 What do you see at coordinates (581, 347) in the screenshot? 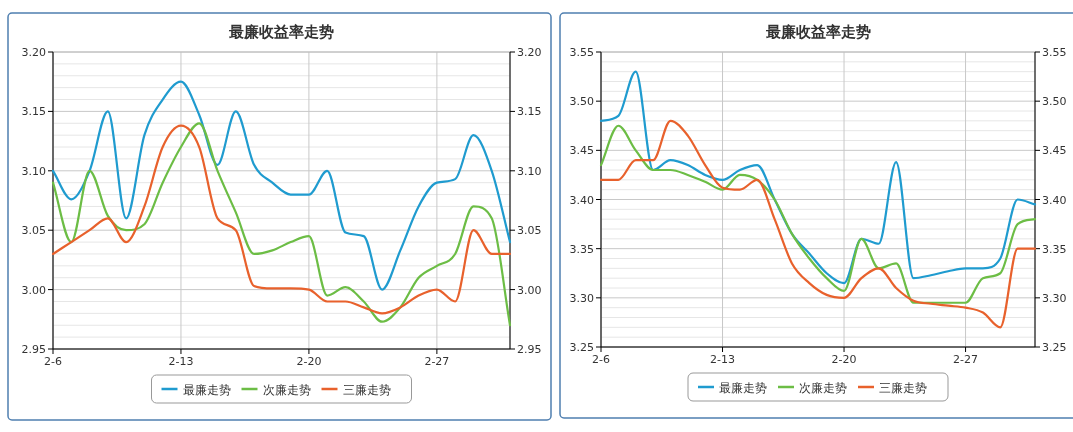
I see `y-tick-label: 3.25` at bounding box center [581, 347].